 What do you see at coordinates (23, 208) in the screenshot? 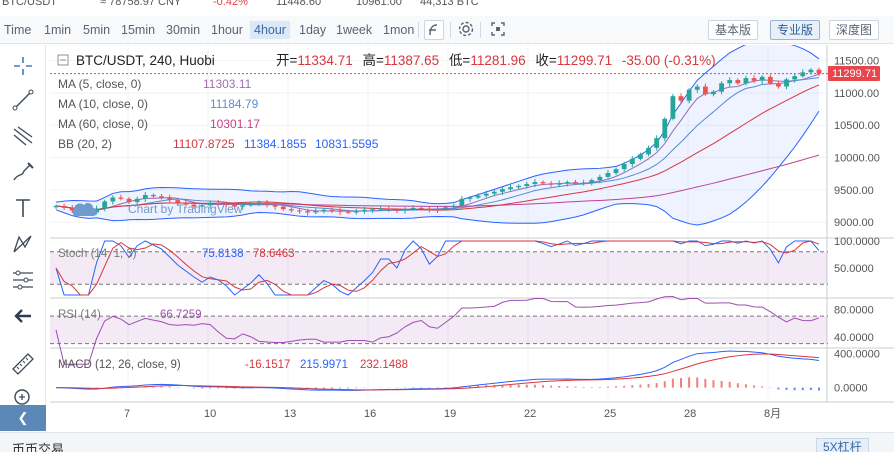
I see `text-icon` at bounding box center [23, 208].